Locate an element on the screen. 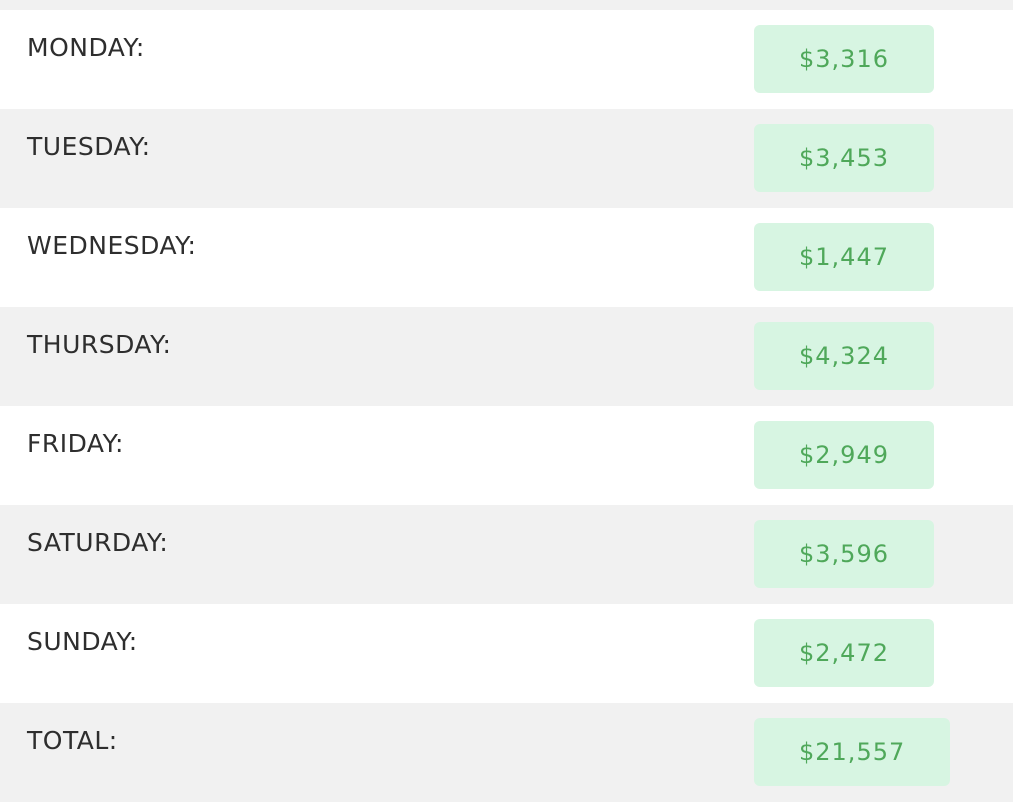 This screenshot has height=802, width=1013. amount-badge: $1,447 is located at coordinates (844, 257).